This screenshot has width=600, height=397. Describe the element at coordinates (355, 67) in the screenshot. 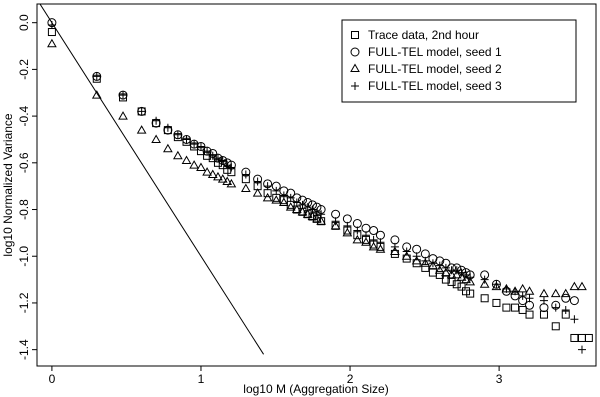

I see `legend-triangle-marker` at that location.